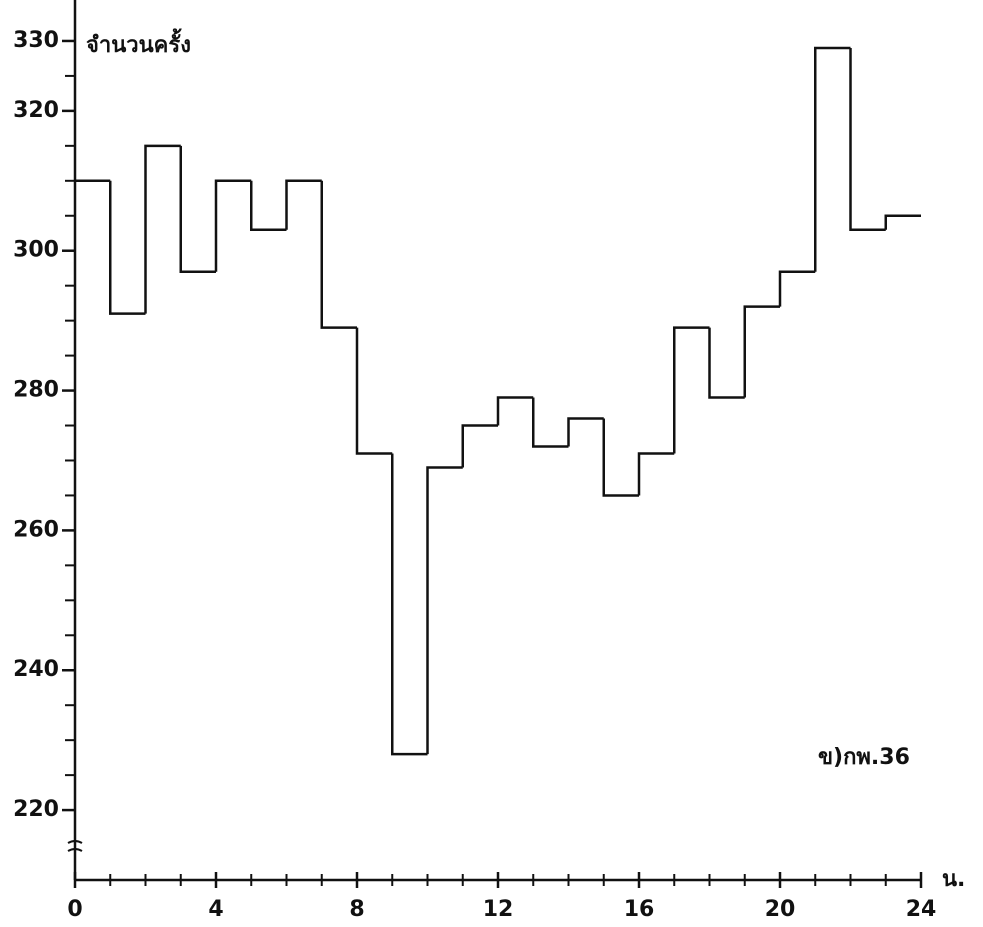  What do you see at coordinates (498, 909) in the screenshot?
I see `x-tick-label: 12` at bounding box center [498, 909].